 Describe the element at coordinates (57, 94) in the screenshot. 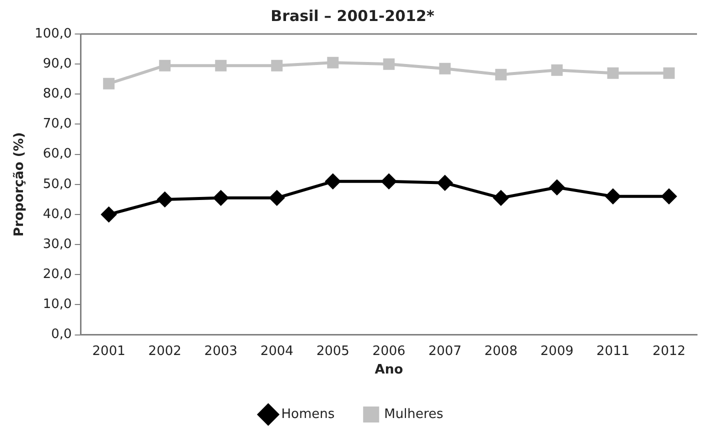

I see `y-tick-label: 80,0` at that location.